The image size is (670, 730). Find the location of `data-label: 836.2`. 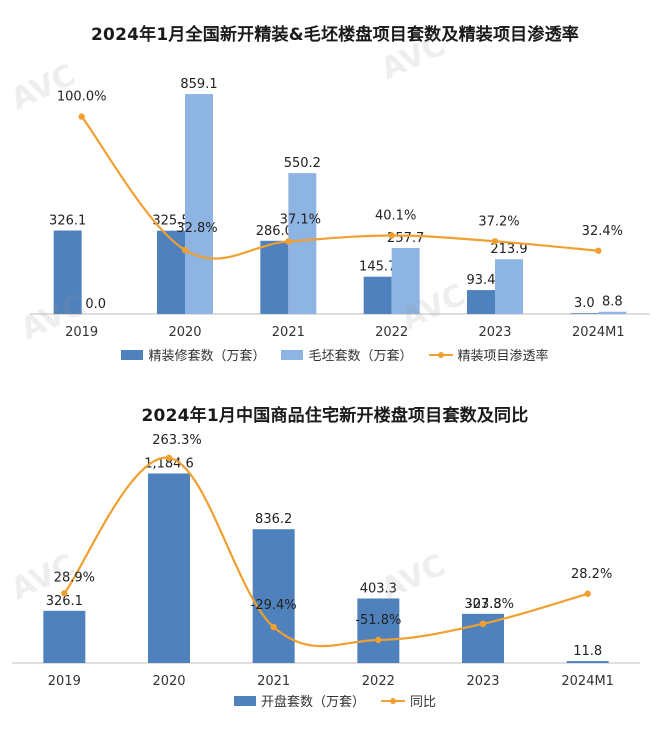

data-label: 836.2 is located at coordinates (273, 519).